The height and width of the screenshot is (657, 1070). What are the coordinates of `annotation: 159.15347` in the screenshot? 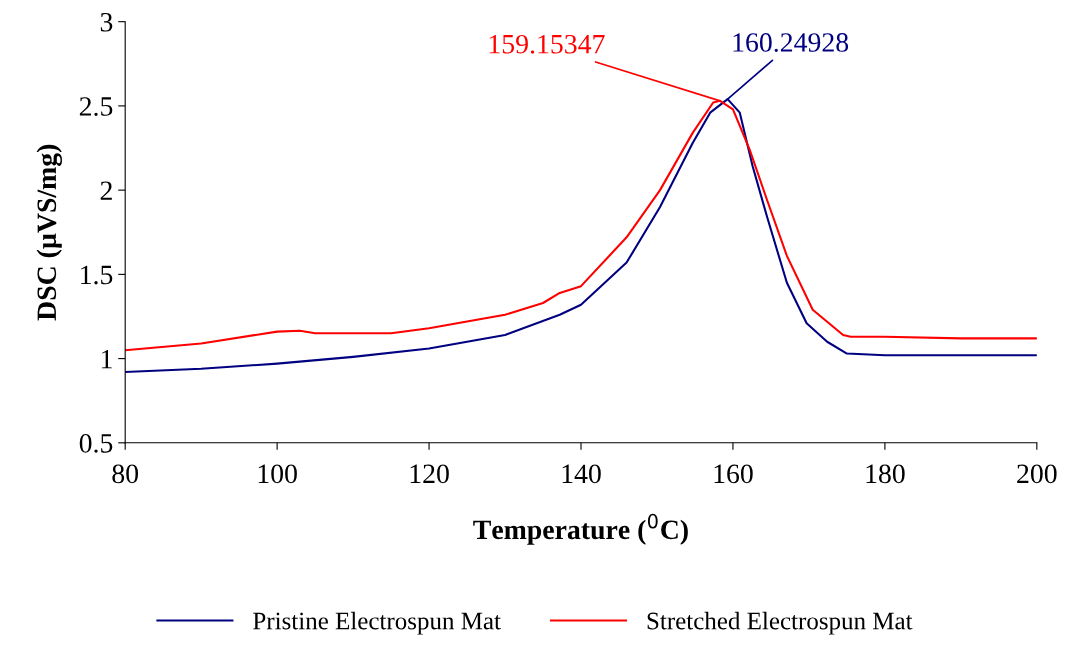 It's located at (547, 44).